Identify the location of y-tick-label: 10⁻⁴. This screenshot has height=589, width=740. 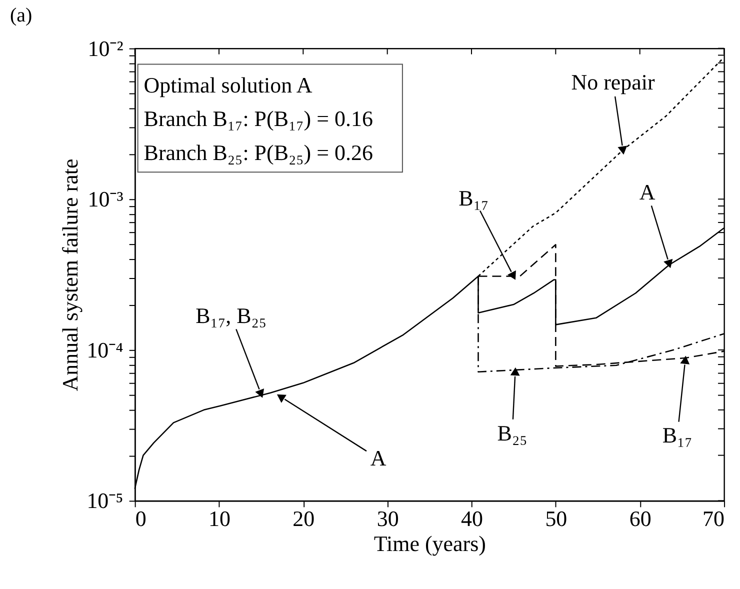
(105, 349).